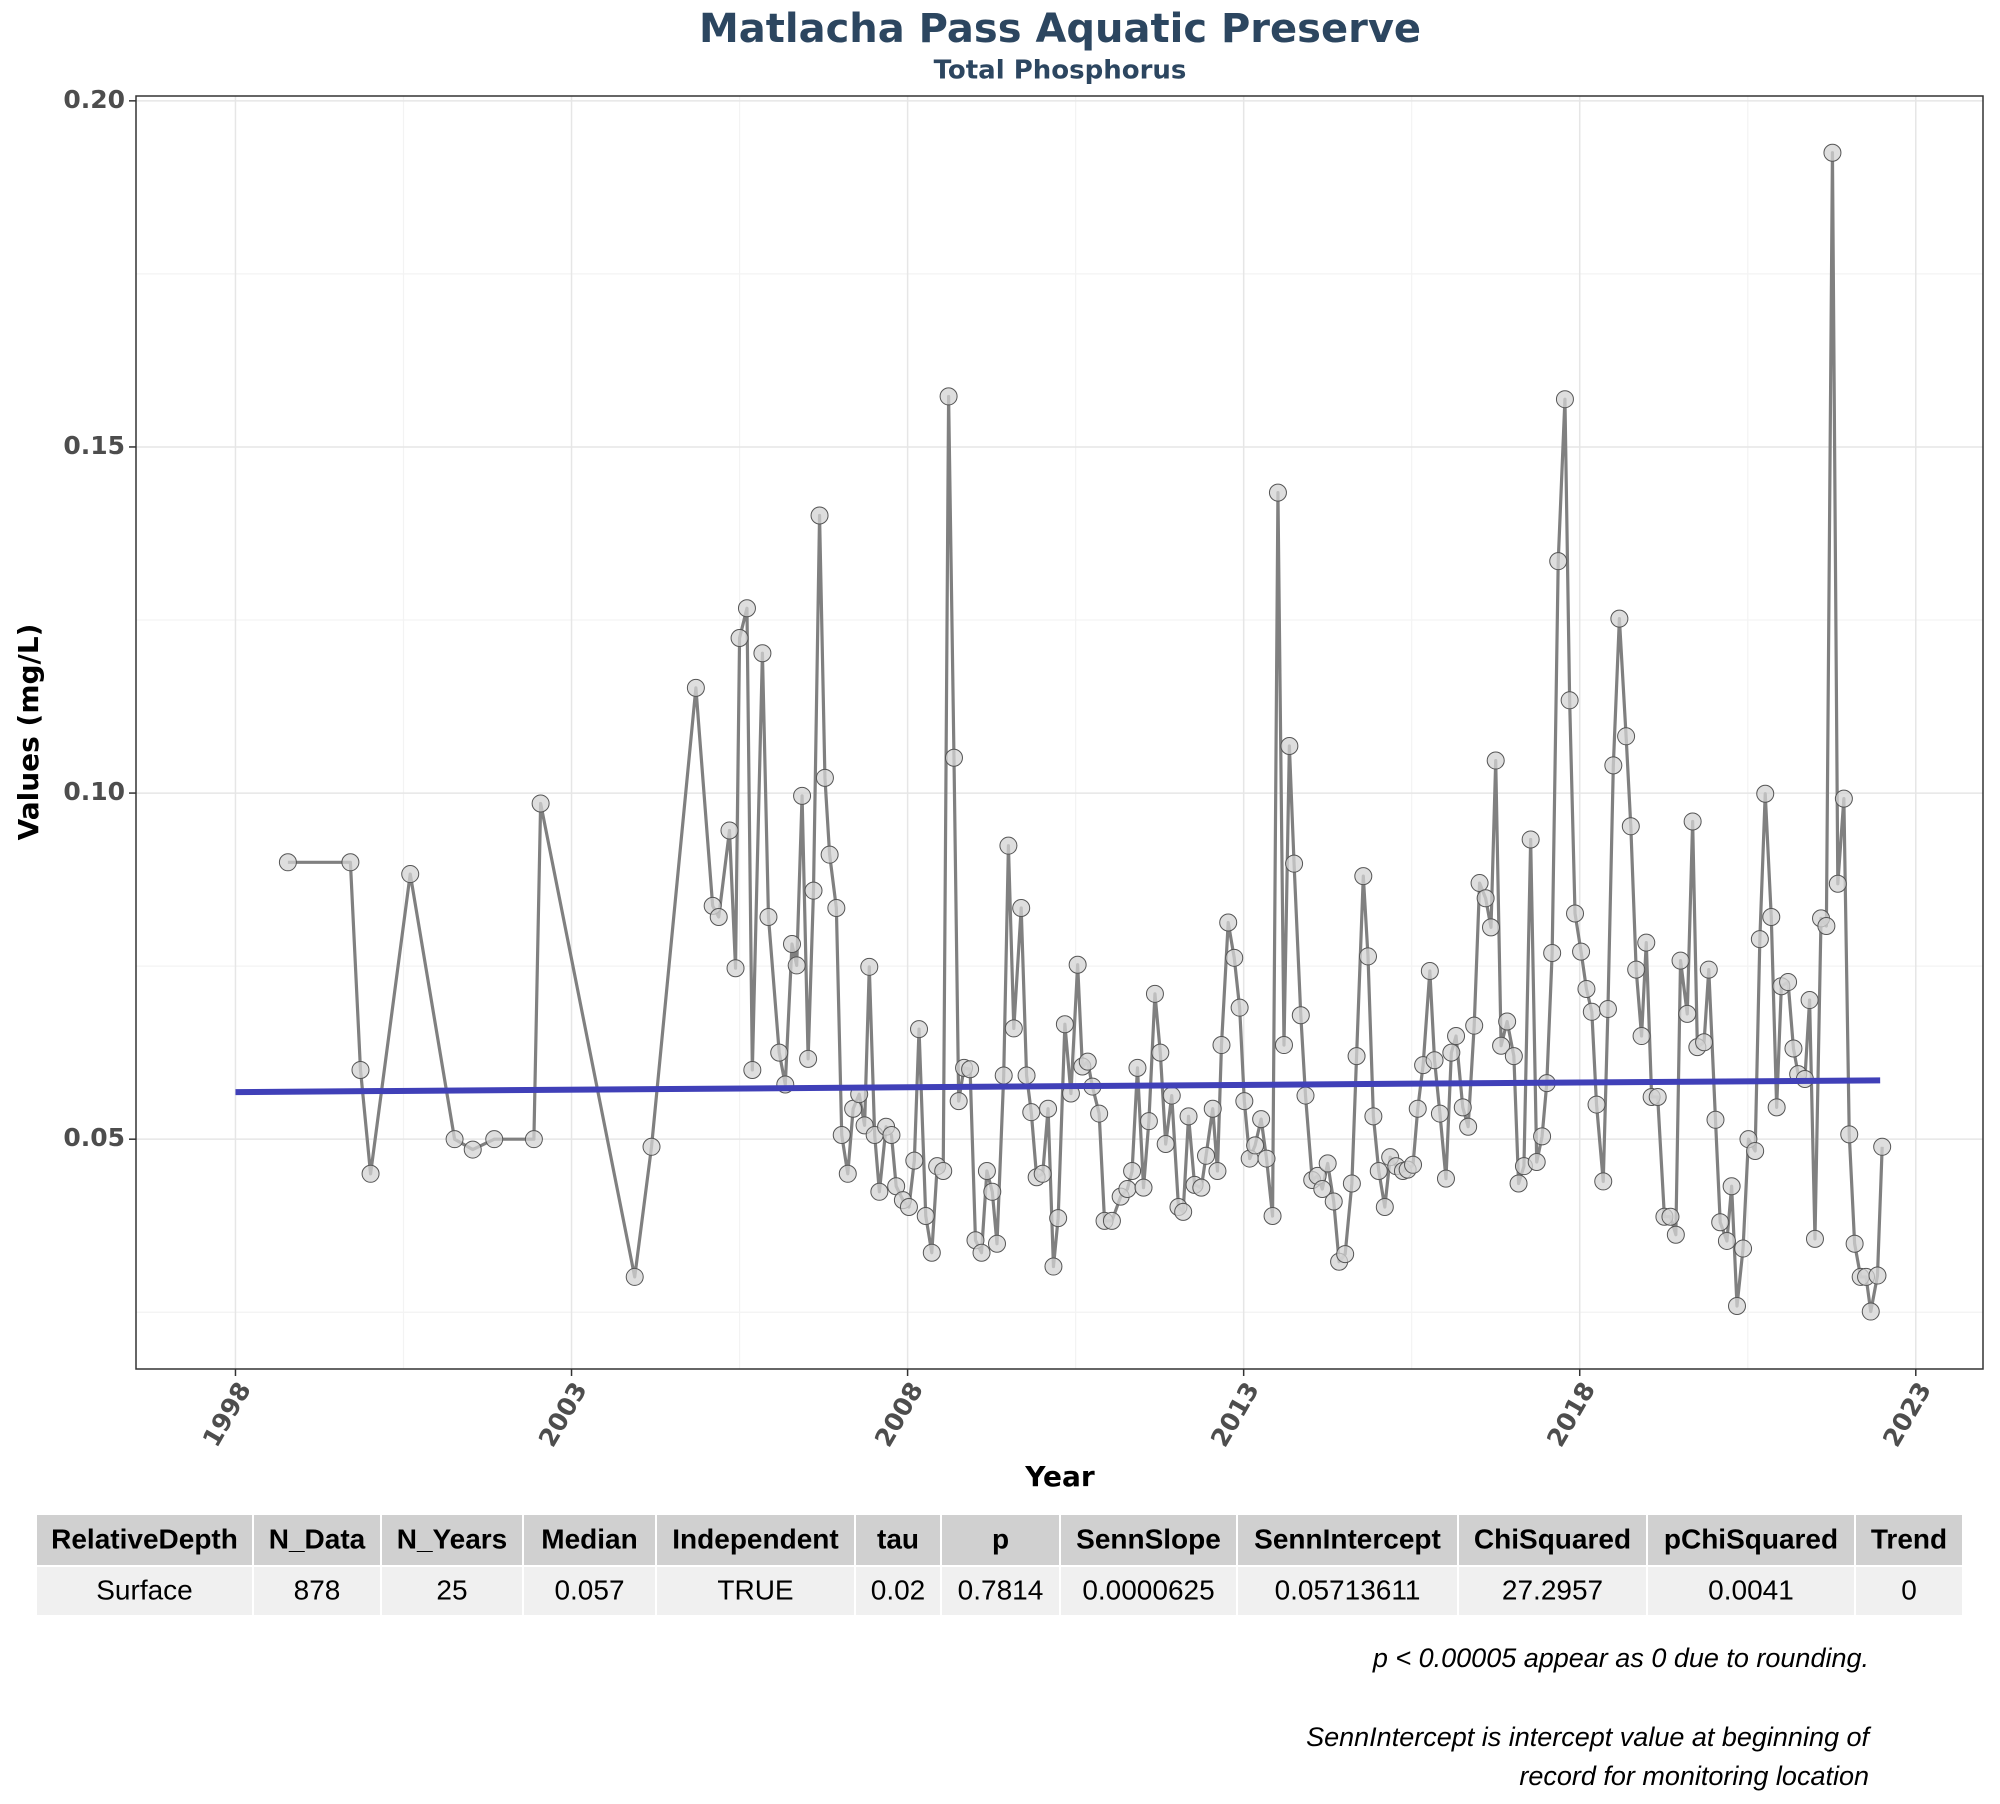  I want to click on table-header: SennIntercept, so click(1347, 1538).